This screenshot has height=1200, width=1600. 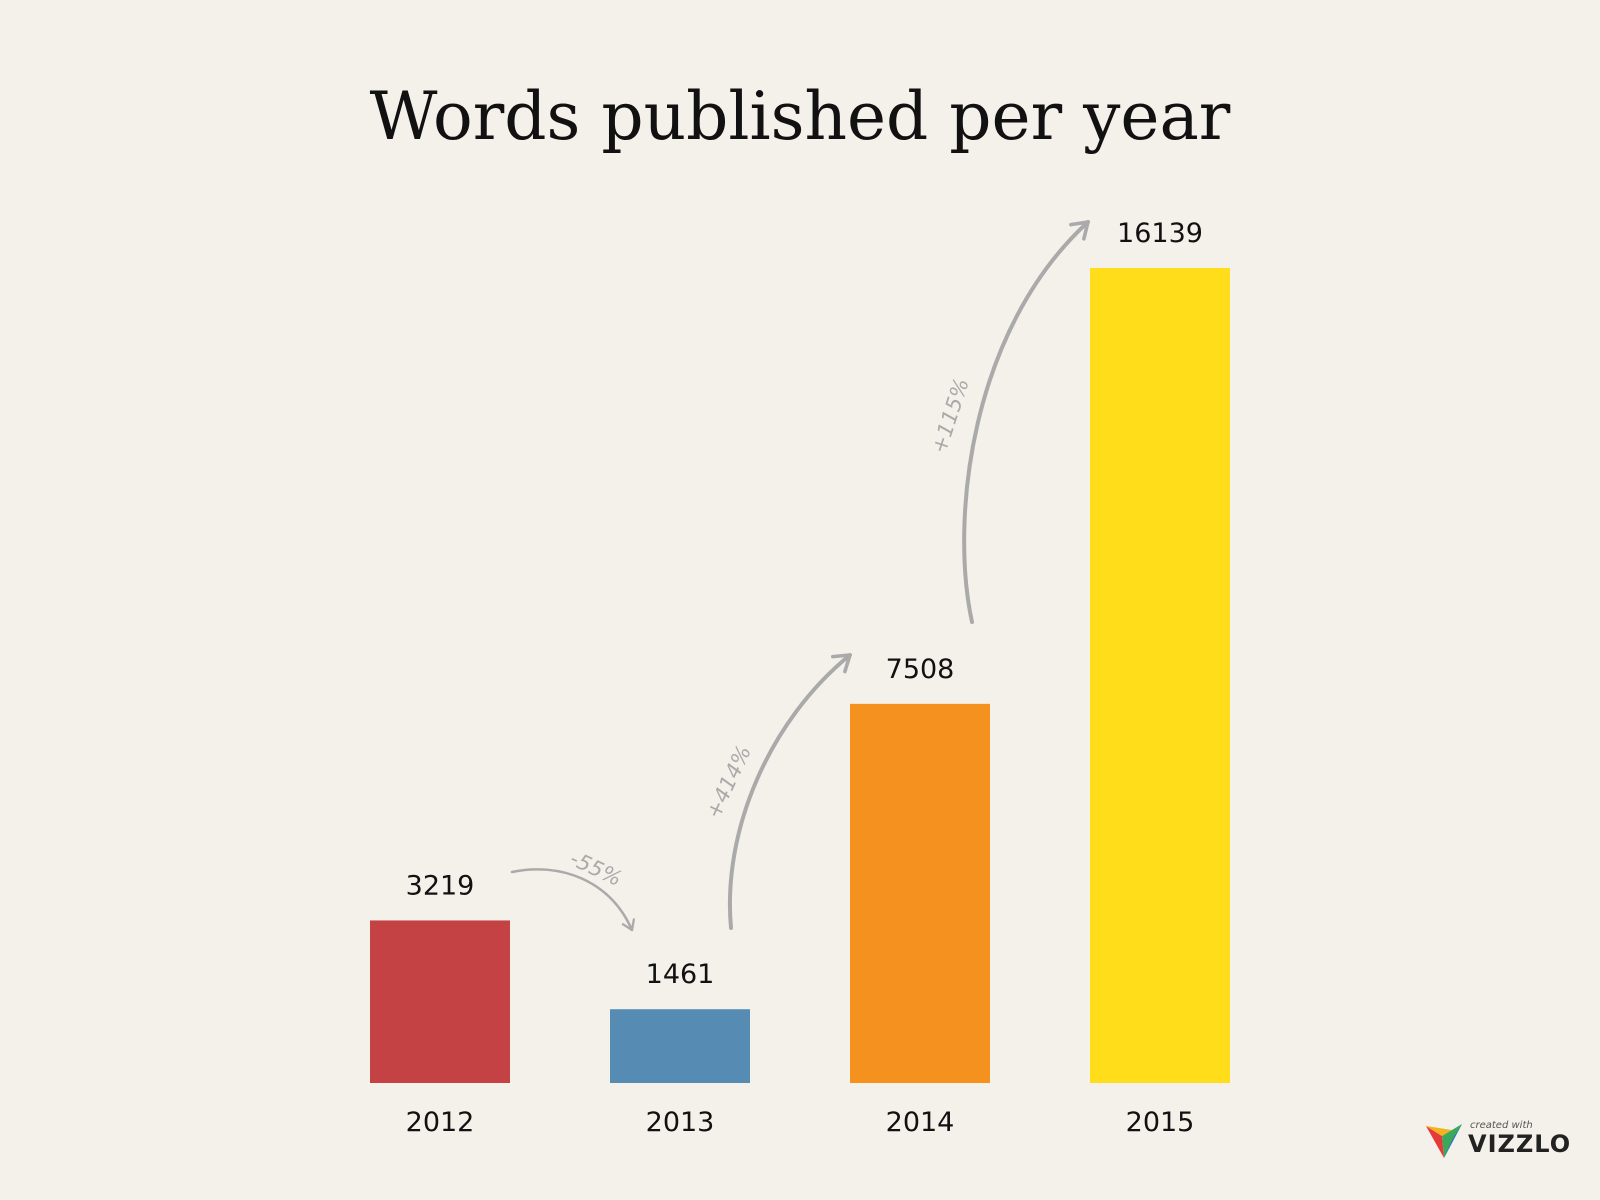 What do you see at coordinates (440, 885) in the screenshot?
I see `value-label-2012: 3219` at bounding box center [440, 885].